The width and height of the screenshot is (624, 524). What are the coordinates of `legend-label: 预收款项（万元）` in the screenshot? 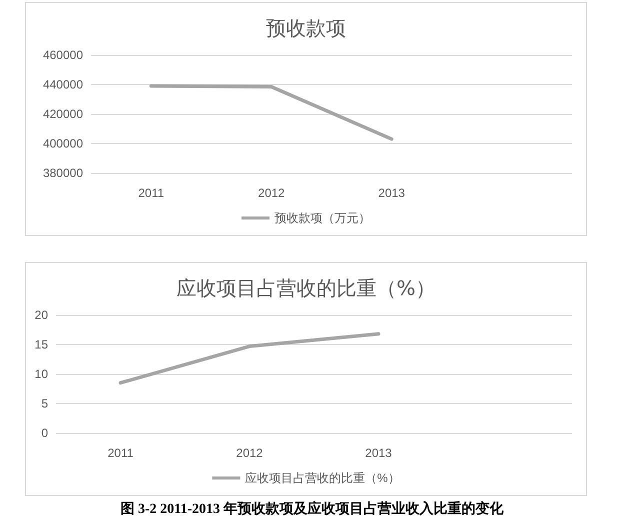 It's located at (322, 218).